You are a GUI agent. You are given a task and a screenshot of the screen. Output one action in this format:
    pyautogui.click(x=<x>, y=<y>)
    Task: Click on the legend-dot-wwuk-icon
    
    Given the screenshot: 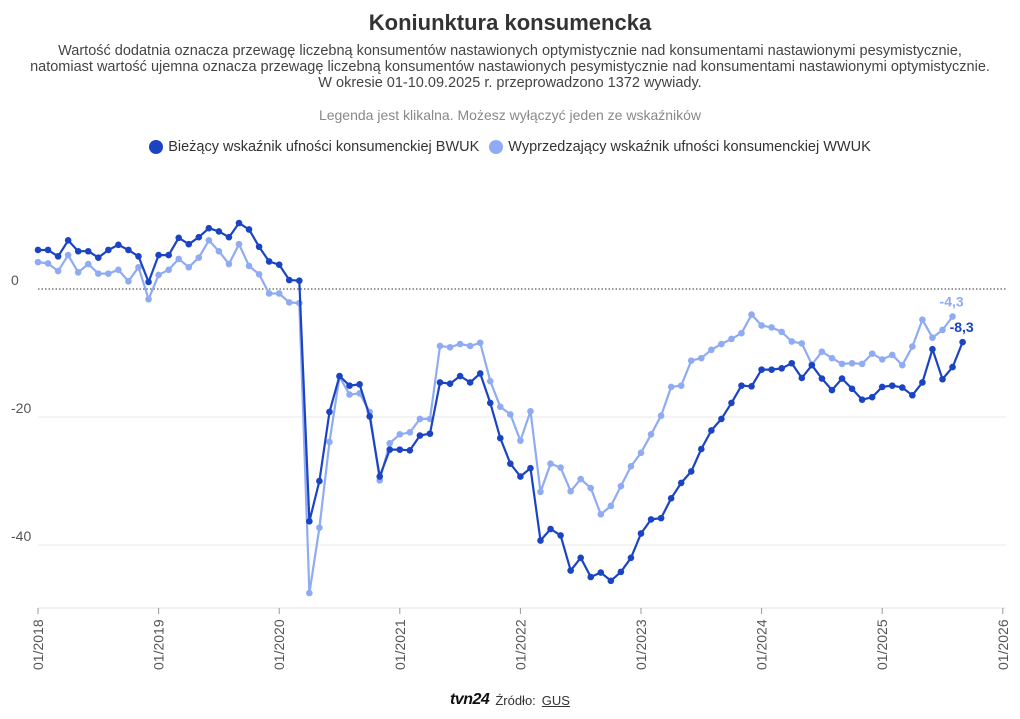 What is the action you would take?
    pyautogui.click(x=496, y=147)
    